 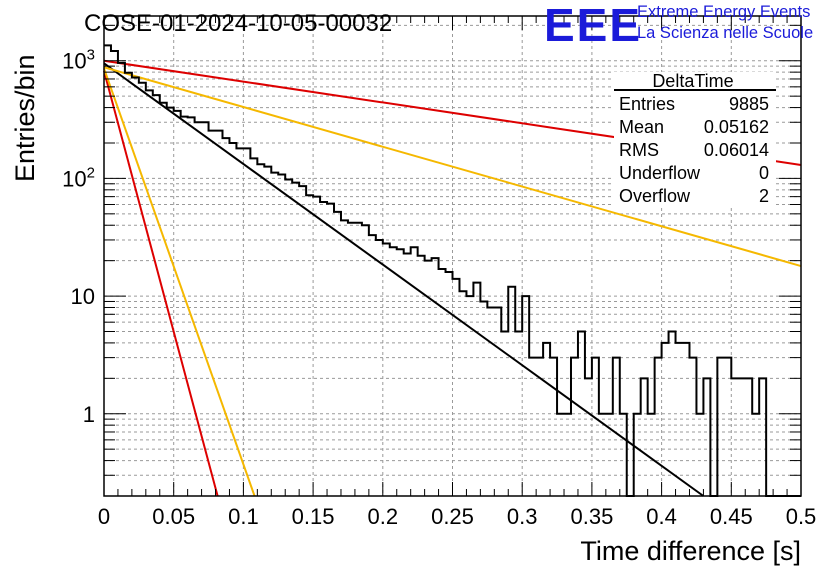 I want to click on orange-fit-curve, so click(x=179, y=282).